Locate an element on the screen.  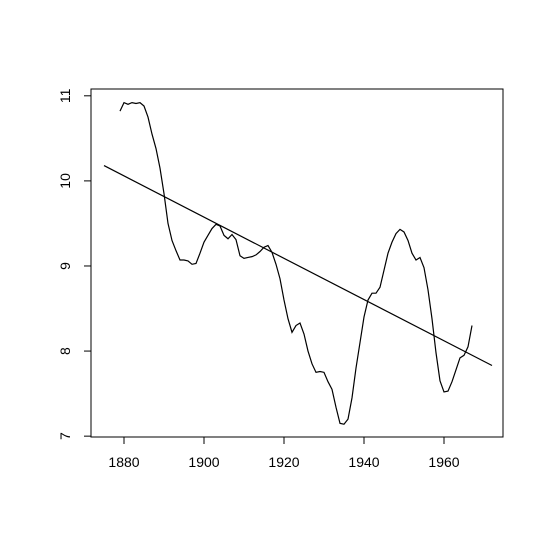
x-tick-label: 1940 is located at coordinates (363, 462).